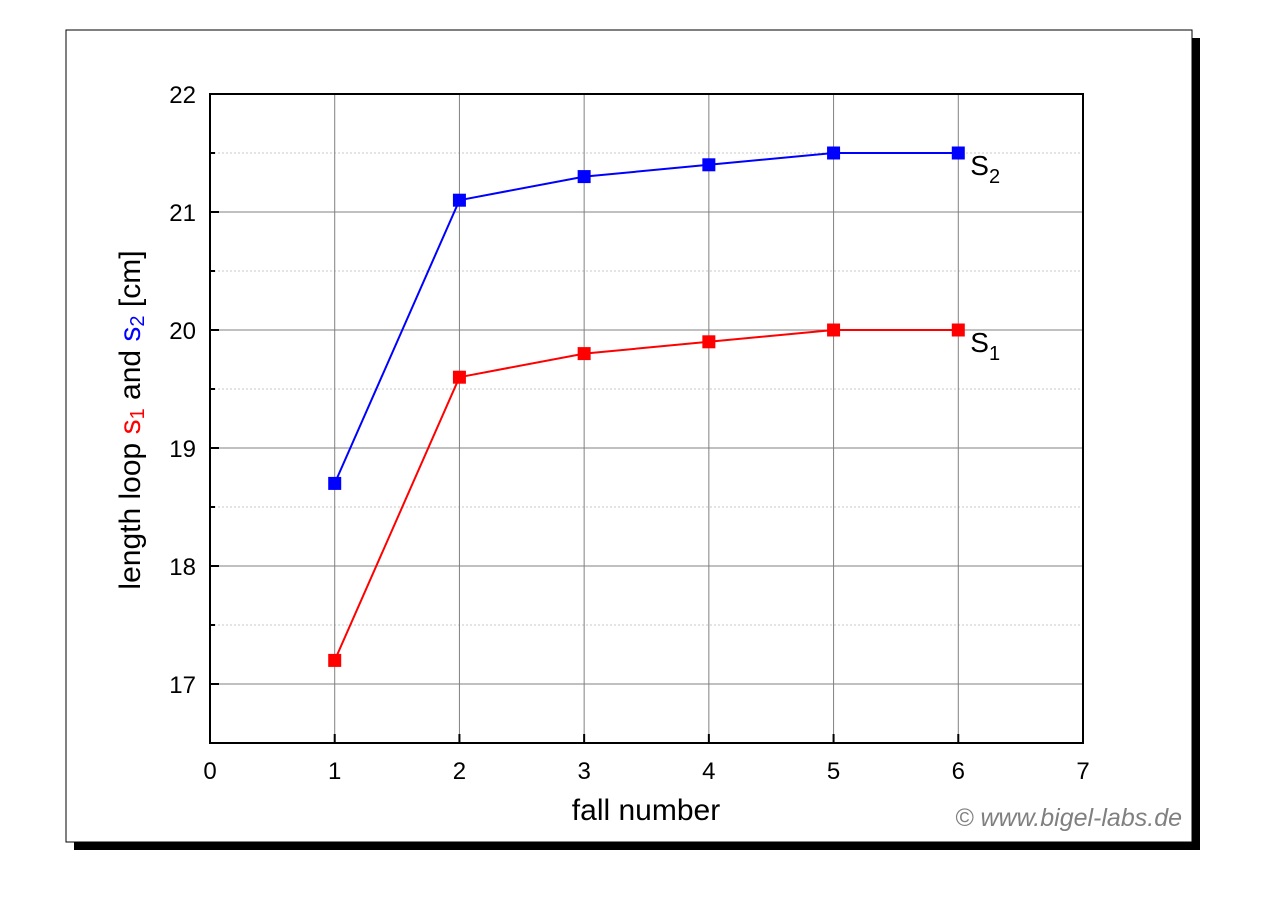  Describe the element at coordinates (1068, 818) in the screenshot. I see `watermark: © www.bigel-labs.de` at that location.